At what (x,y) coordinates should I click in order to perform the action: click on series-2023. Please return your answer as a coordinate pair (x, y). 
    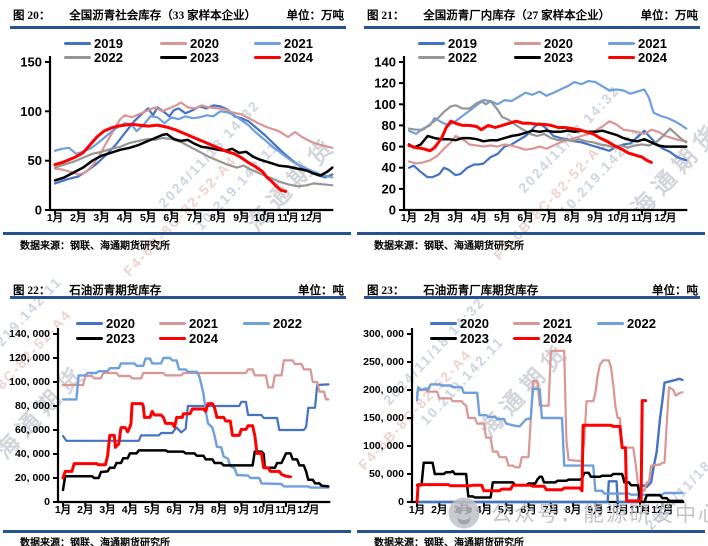
    Looking at the image, I should click on (195, 470).